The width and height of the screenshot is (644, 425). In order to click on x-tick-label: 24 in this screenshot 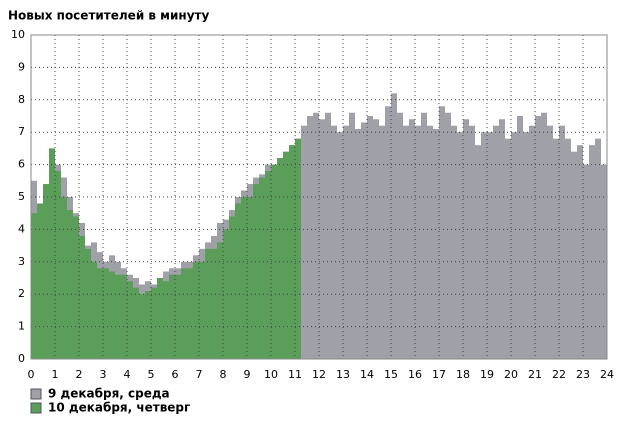, I will do `click(607, 374)`.